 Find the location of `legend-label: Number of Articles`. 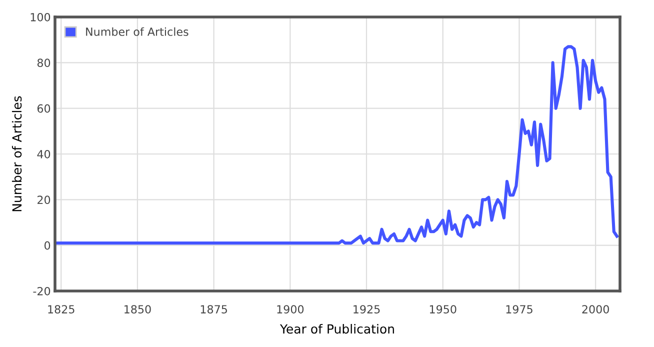

legend-label: Number of Articles is located at coordinates (137, 31).